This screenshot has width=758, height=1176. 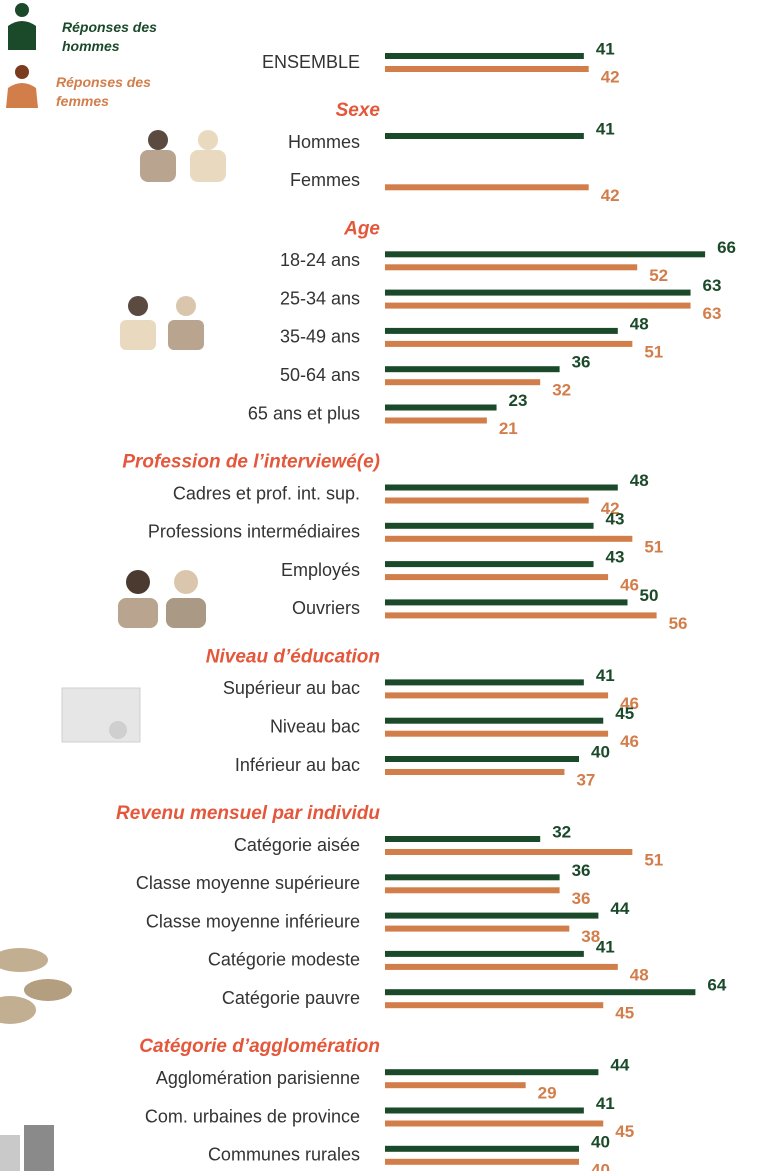 I want to click on category-label: Niveau bac, so click(x=315, y=726).